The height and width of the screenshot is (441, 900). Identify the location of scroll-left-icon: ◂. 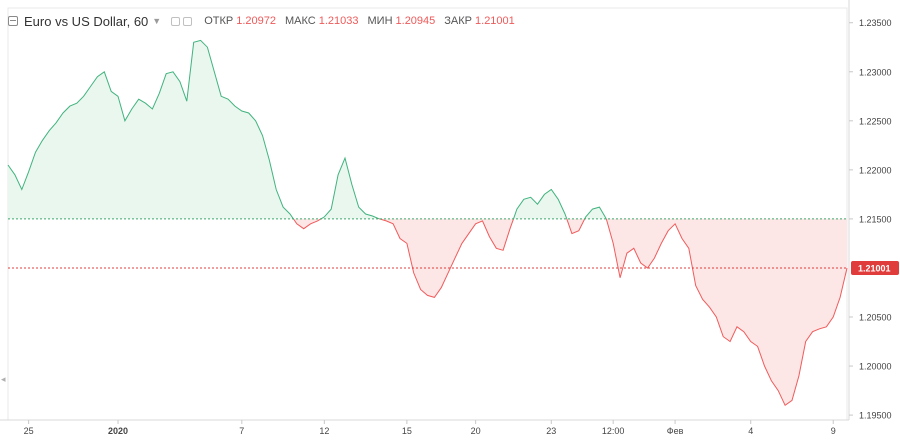
(3, 379).